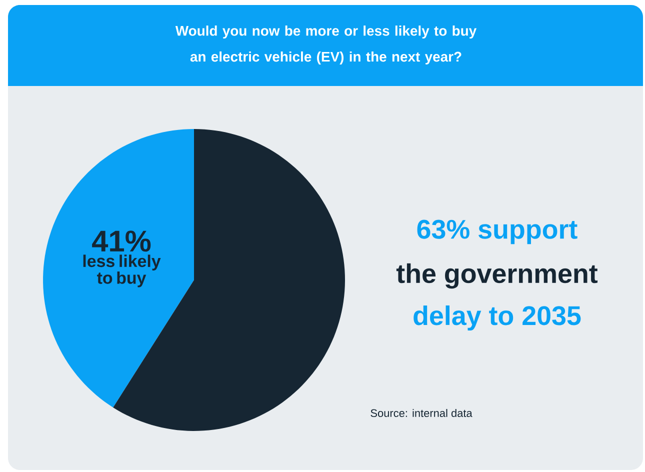 This screenshot has height=472, width=645. Describe the element at coordinates (326, 45) in the screenshot. I see `chart-title: Would you now be more or less likely to buy an electric vehicle (EV) in the next year?` at that location.